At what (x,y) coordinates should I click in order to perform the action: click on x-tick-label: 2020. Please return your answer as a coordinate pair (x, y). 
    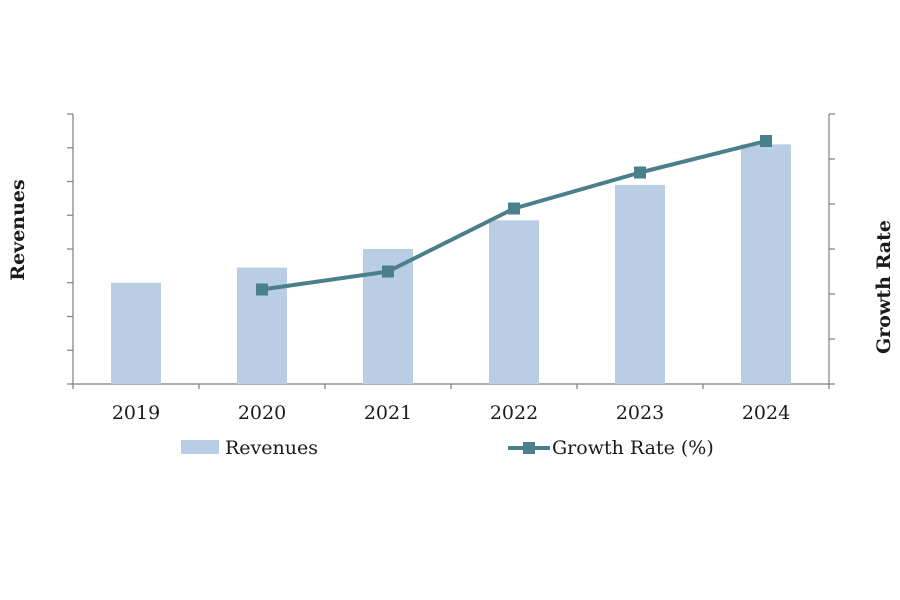
    Looking at the image, I should click on (262, 413).